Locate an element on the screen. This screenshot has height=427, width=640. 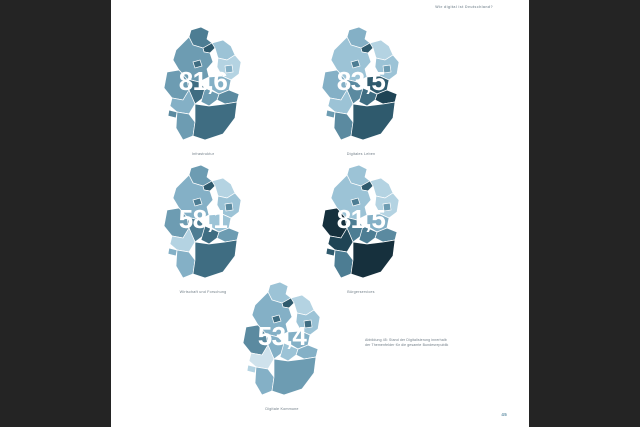
map-label: Wirtschaft und Forschung is located at coordinates (203, 292).